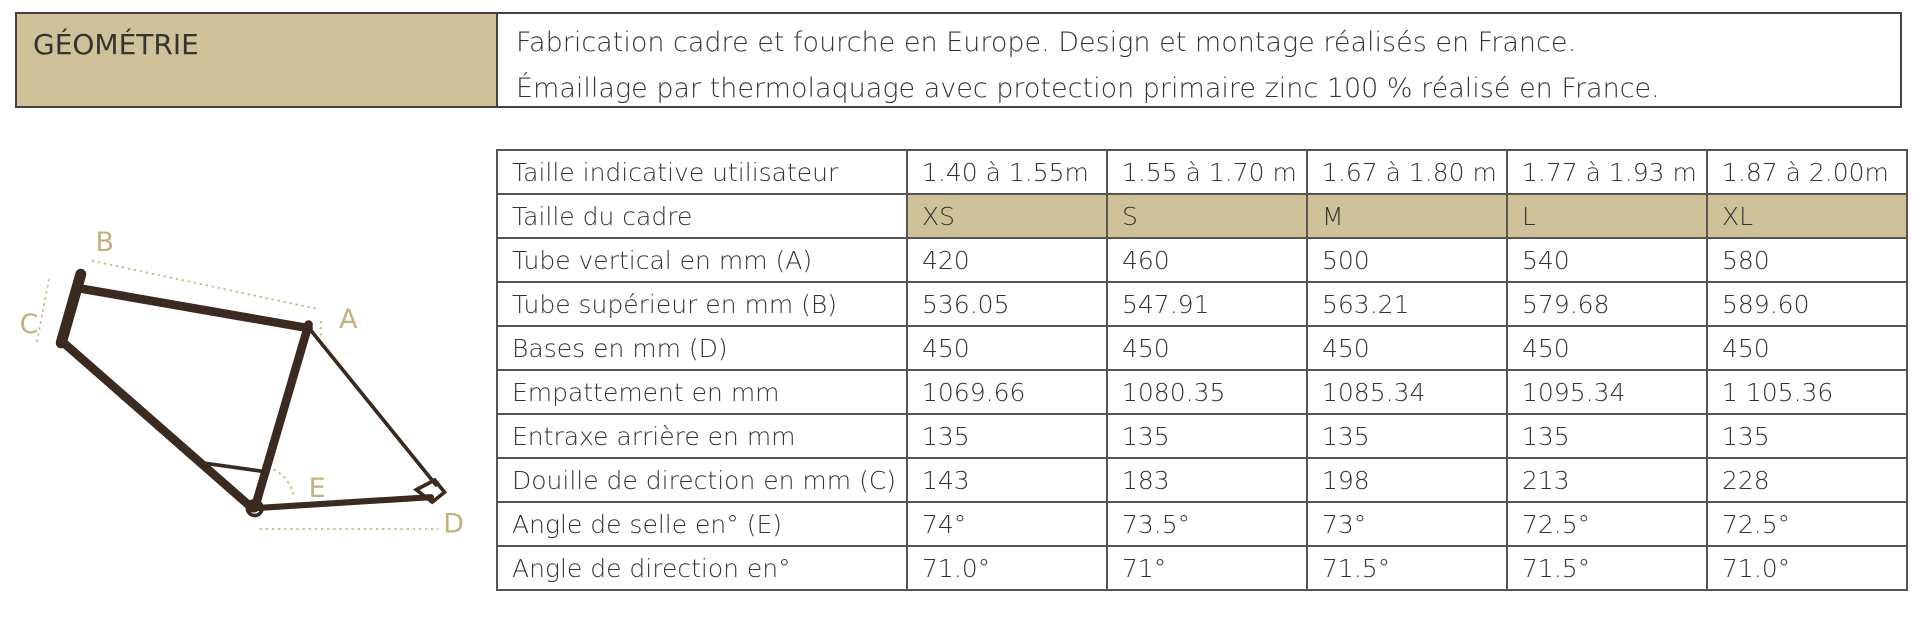 Image resolution: width=1920 pixels, height=638 pixels. What do you see at coordinates (1007, 524) in the screenshot?
I see `table-cell: 74°` at bounding box center [1007, 524].